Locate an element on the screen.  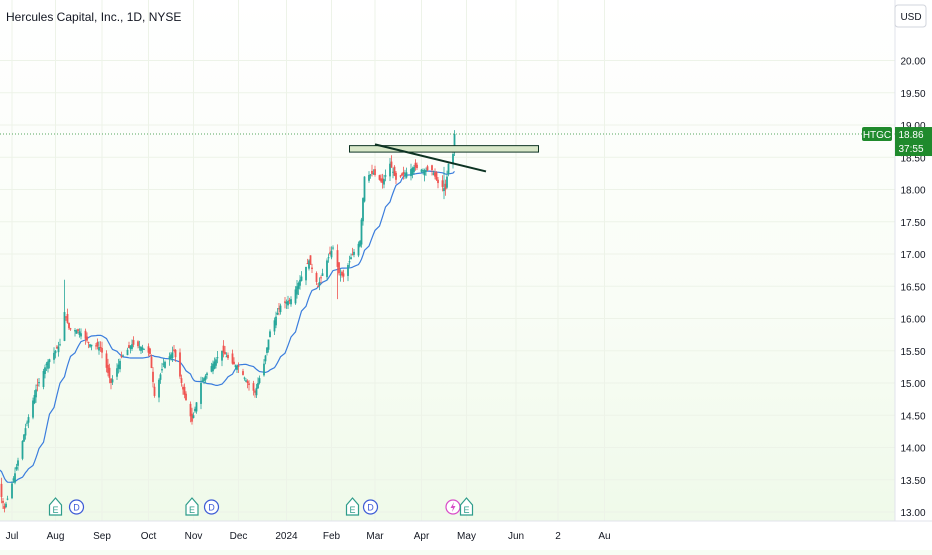
price-tick-label: 14.00 is located at coordinates (912, 449).